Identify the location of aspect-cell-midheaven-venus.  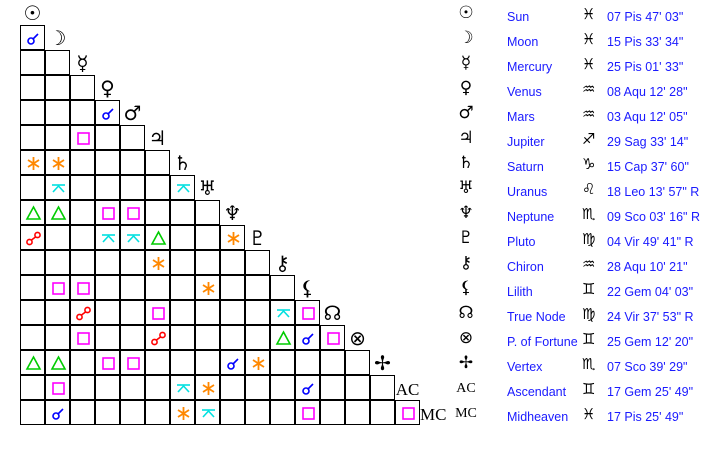
(107, 412).